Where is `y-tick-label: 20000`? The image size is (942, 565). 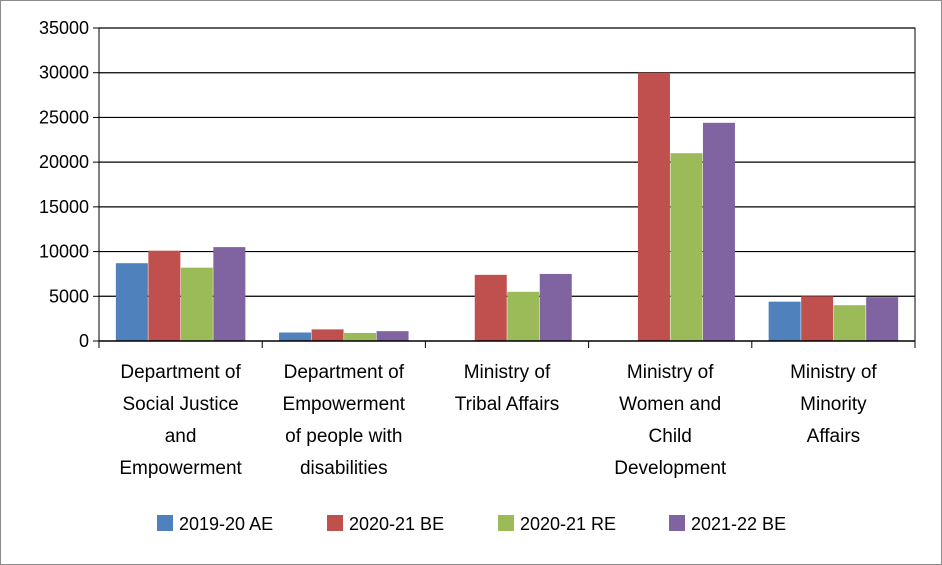
y-tick-label: 20000 is located at coordinates (64, 162).